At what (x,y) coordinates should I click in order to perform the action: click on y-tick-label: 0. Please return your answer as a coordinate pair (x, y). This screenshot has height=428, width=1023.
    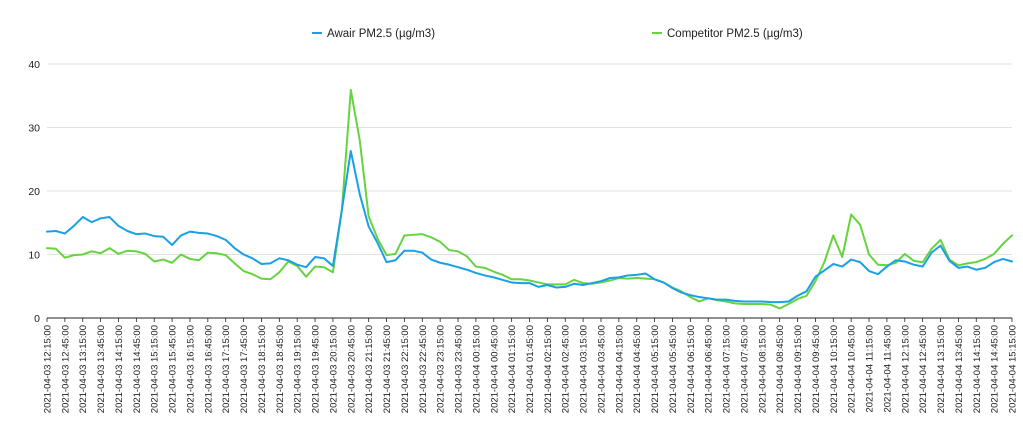
    Looking at the image, I should click on (37, 319).